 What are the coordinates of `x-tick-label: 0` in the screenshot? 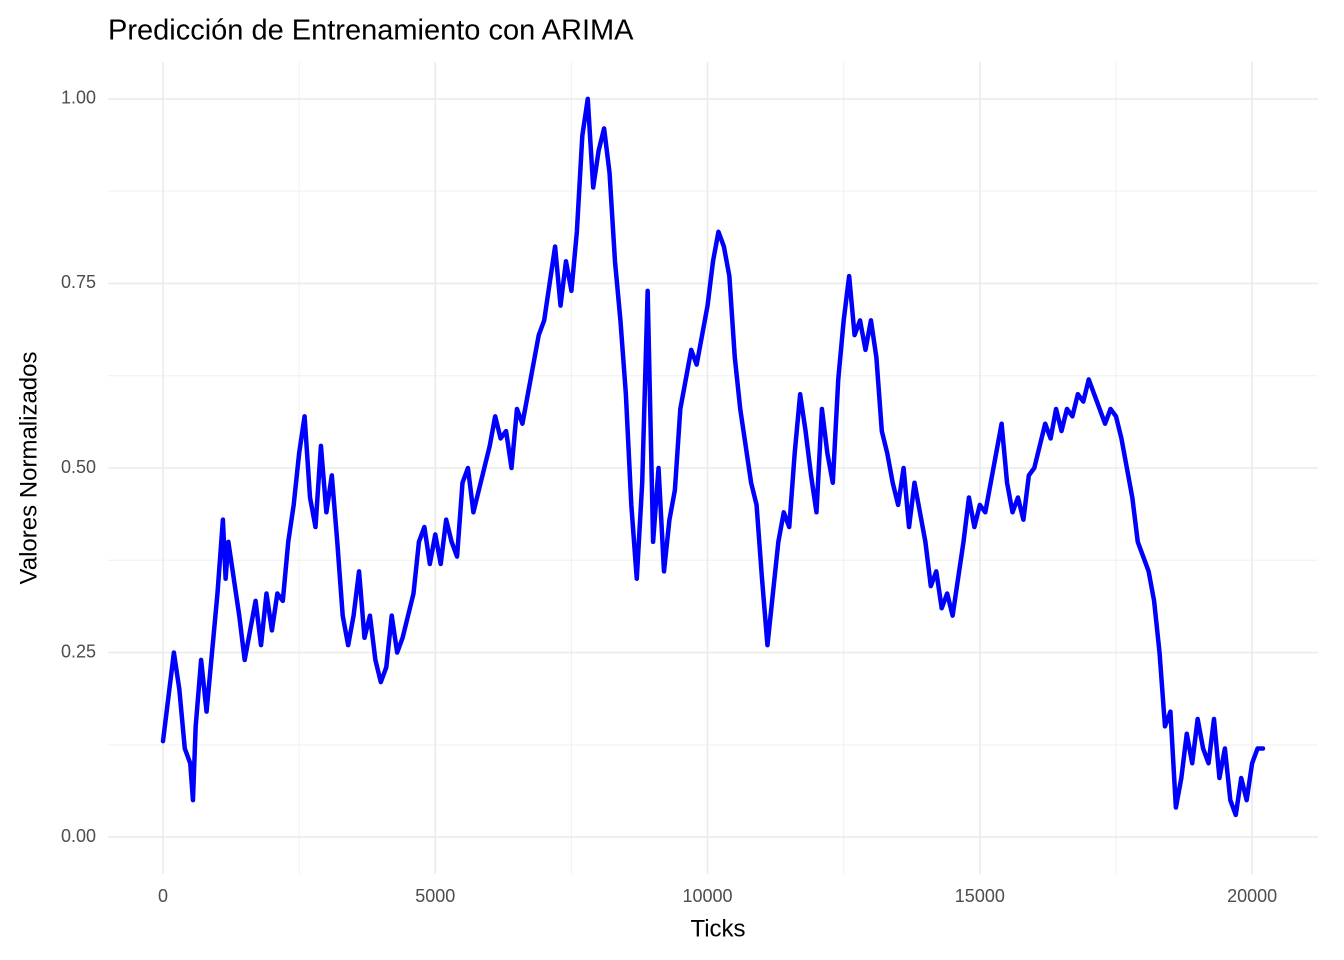 It's located at (163, 896).